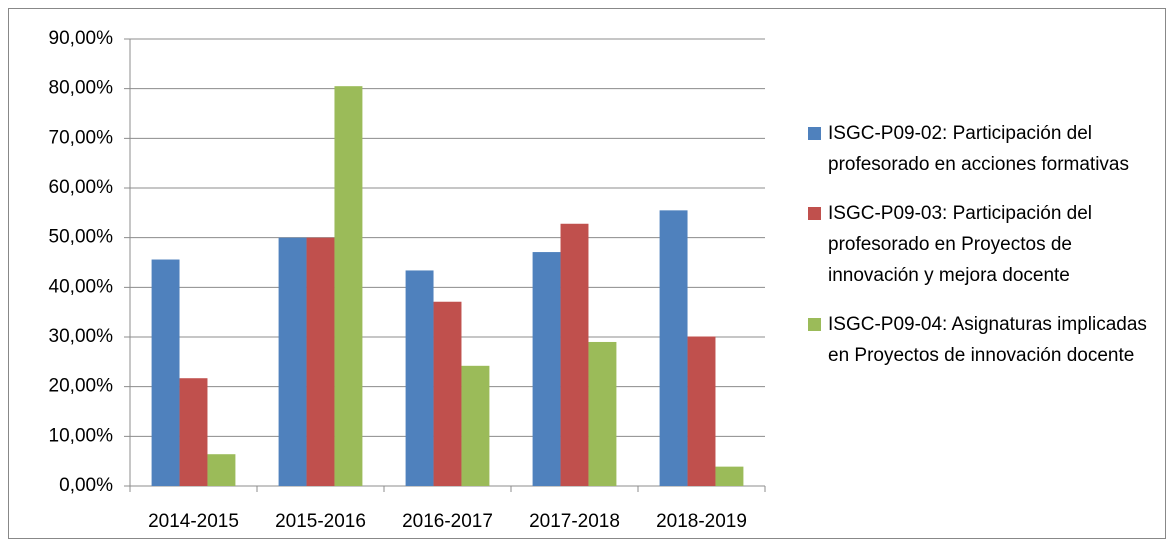  I want to click on y-tick-label: 80,00%, so click(81, 88).